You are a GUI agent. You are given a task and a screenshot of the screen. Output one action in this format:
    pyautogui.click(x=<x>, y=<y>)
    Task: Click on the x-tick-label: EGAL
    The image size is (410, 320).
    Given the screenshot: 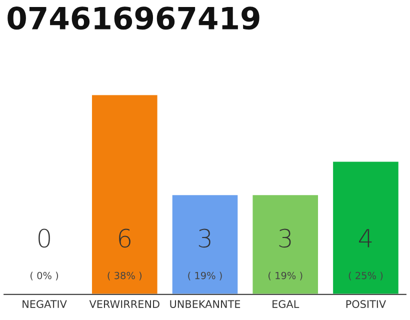 What is the action you would take?
    pyautogui.click(x=286, y=304)
    